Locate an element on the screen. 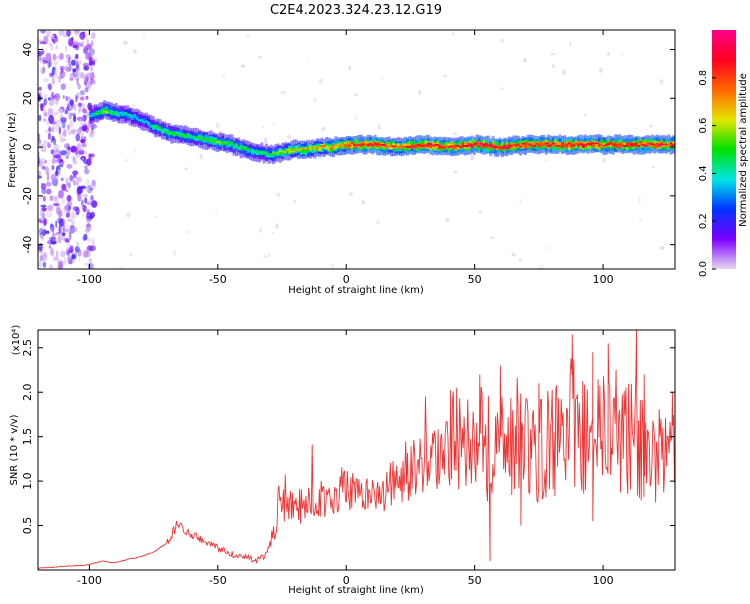 The width and height of the screenshot is (750, 604). colorbar-tick-label: 0.2 is located at coordinates (703, 221).